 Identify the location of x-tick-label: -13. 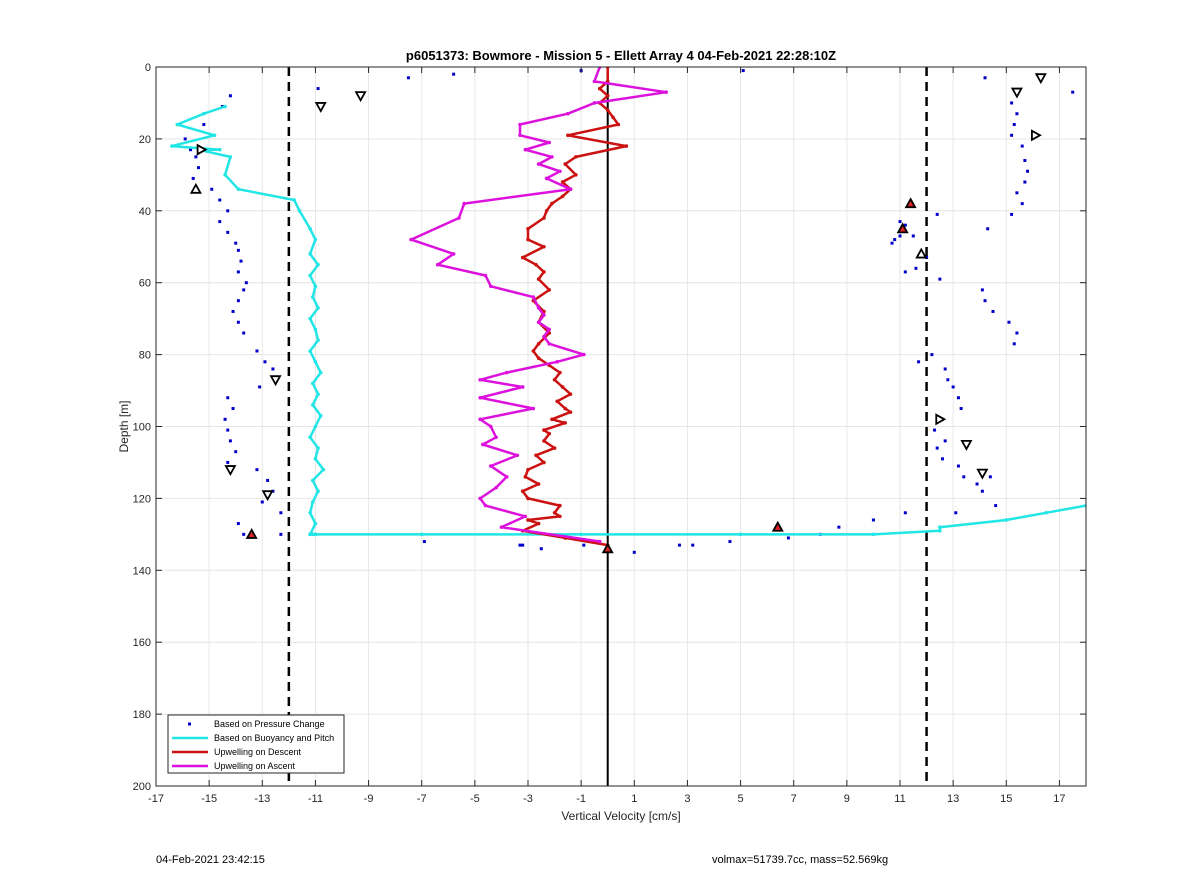
(262, 799).